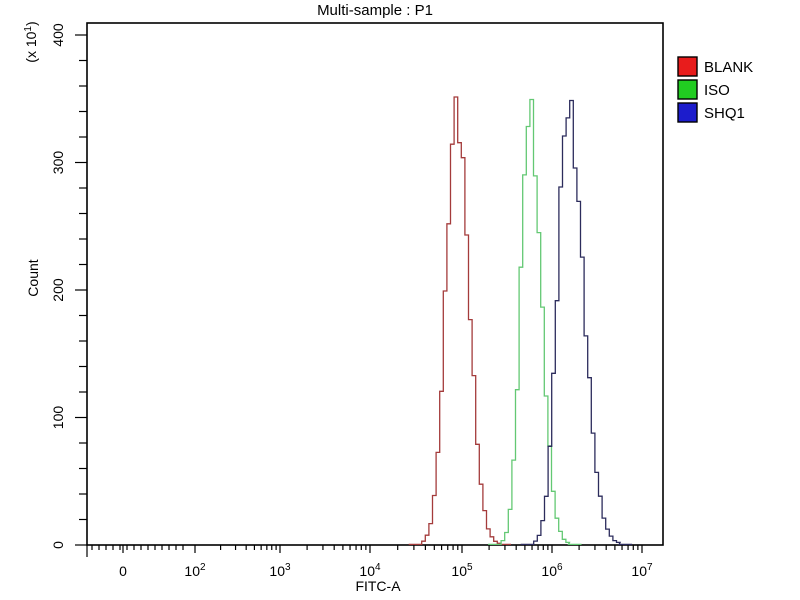 Image resolution: width=800 pixels, height=600 pixels. Describe the element at coordinates (687, 112) in the screenshot. I see `legend-swatch-shq1` at that location.